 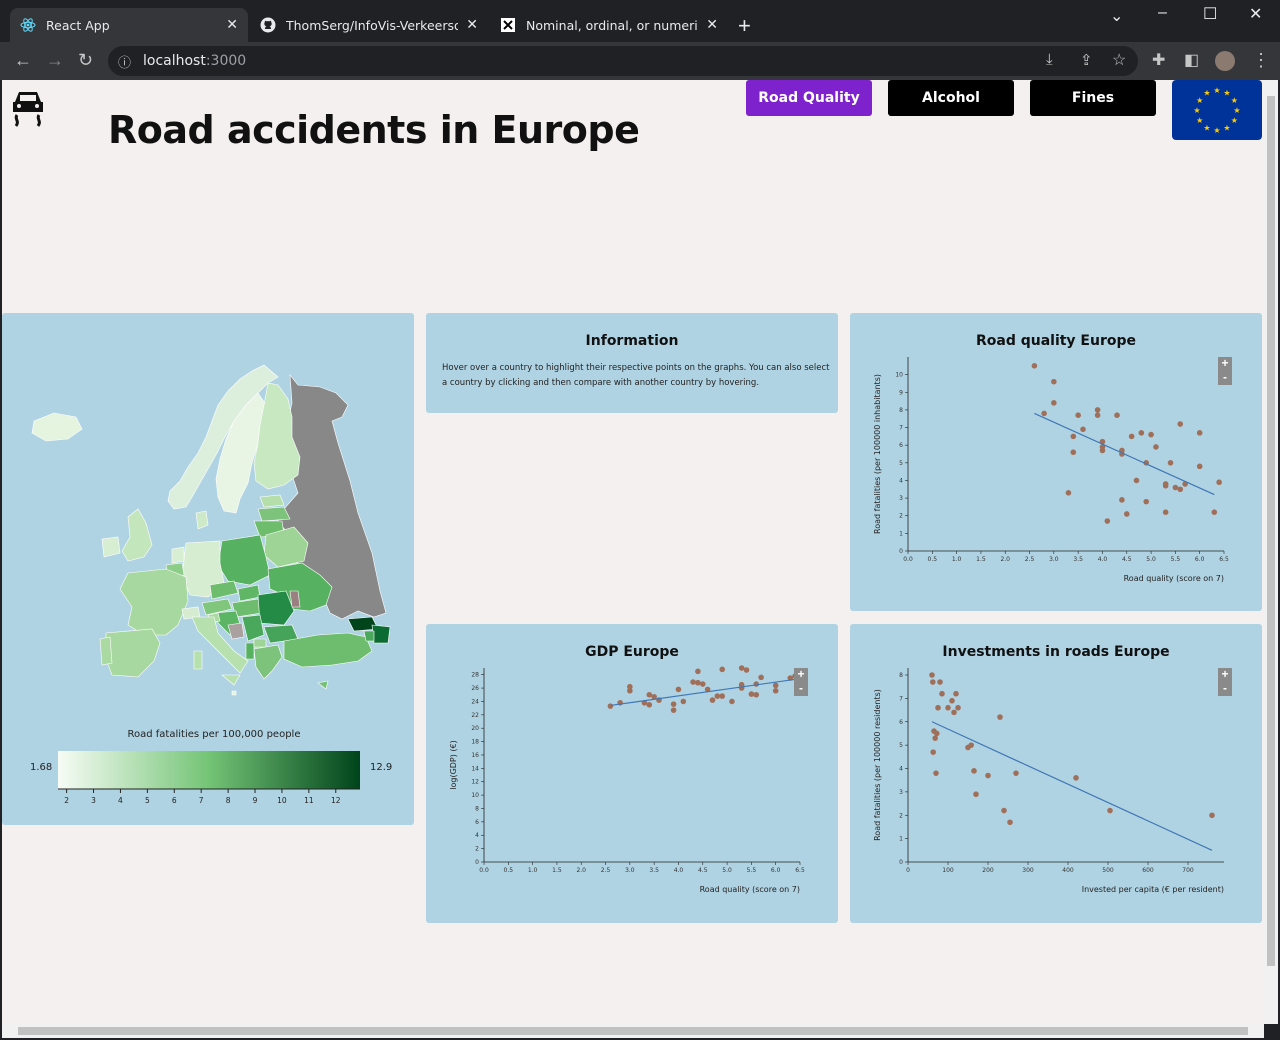 What do you see at coordinates (901, 498) in the screenshot?
I see `y-tick-label: 3` at bounding box center [901, 498].